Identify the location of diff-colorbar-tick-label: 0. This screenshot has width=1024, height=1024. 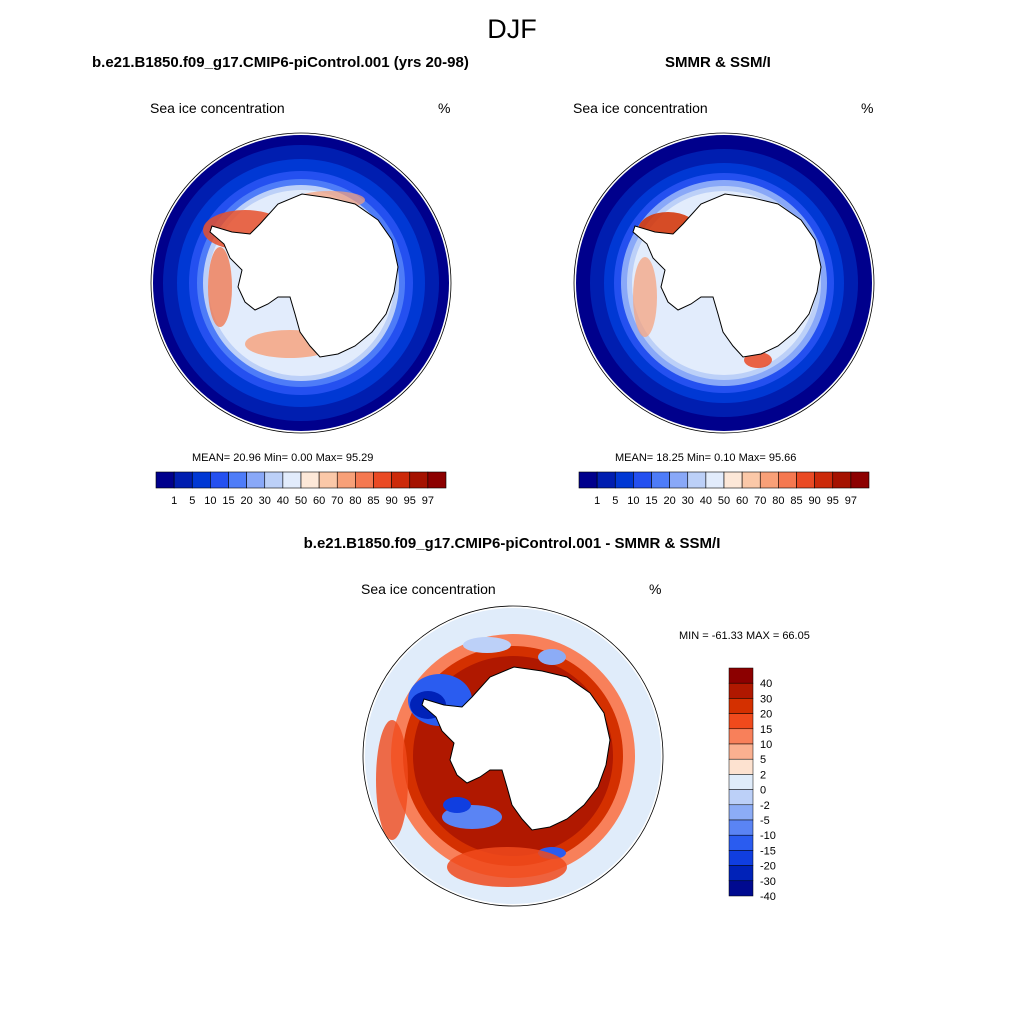
(763, 791).